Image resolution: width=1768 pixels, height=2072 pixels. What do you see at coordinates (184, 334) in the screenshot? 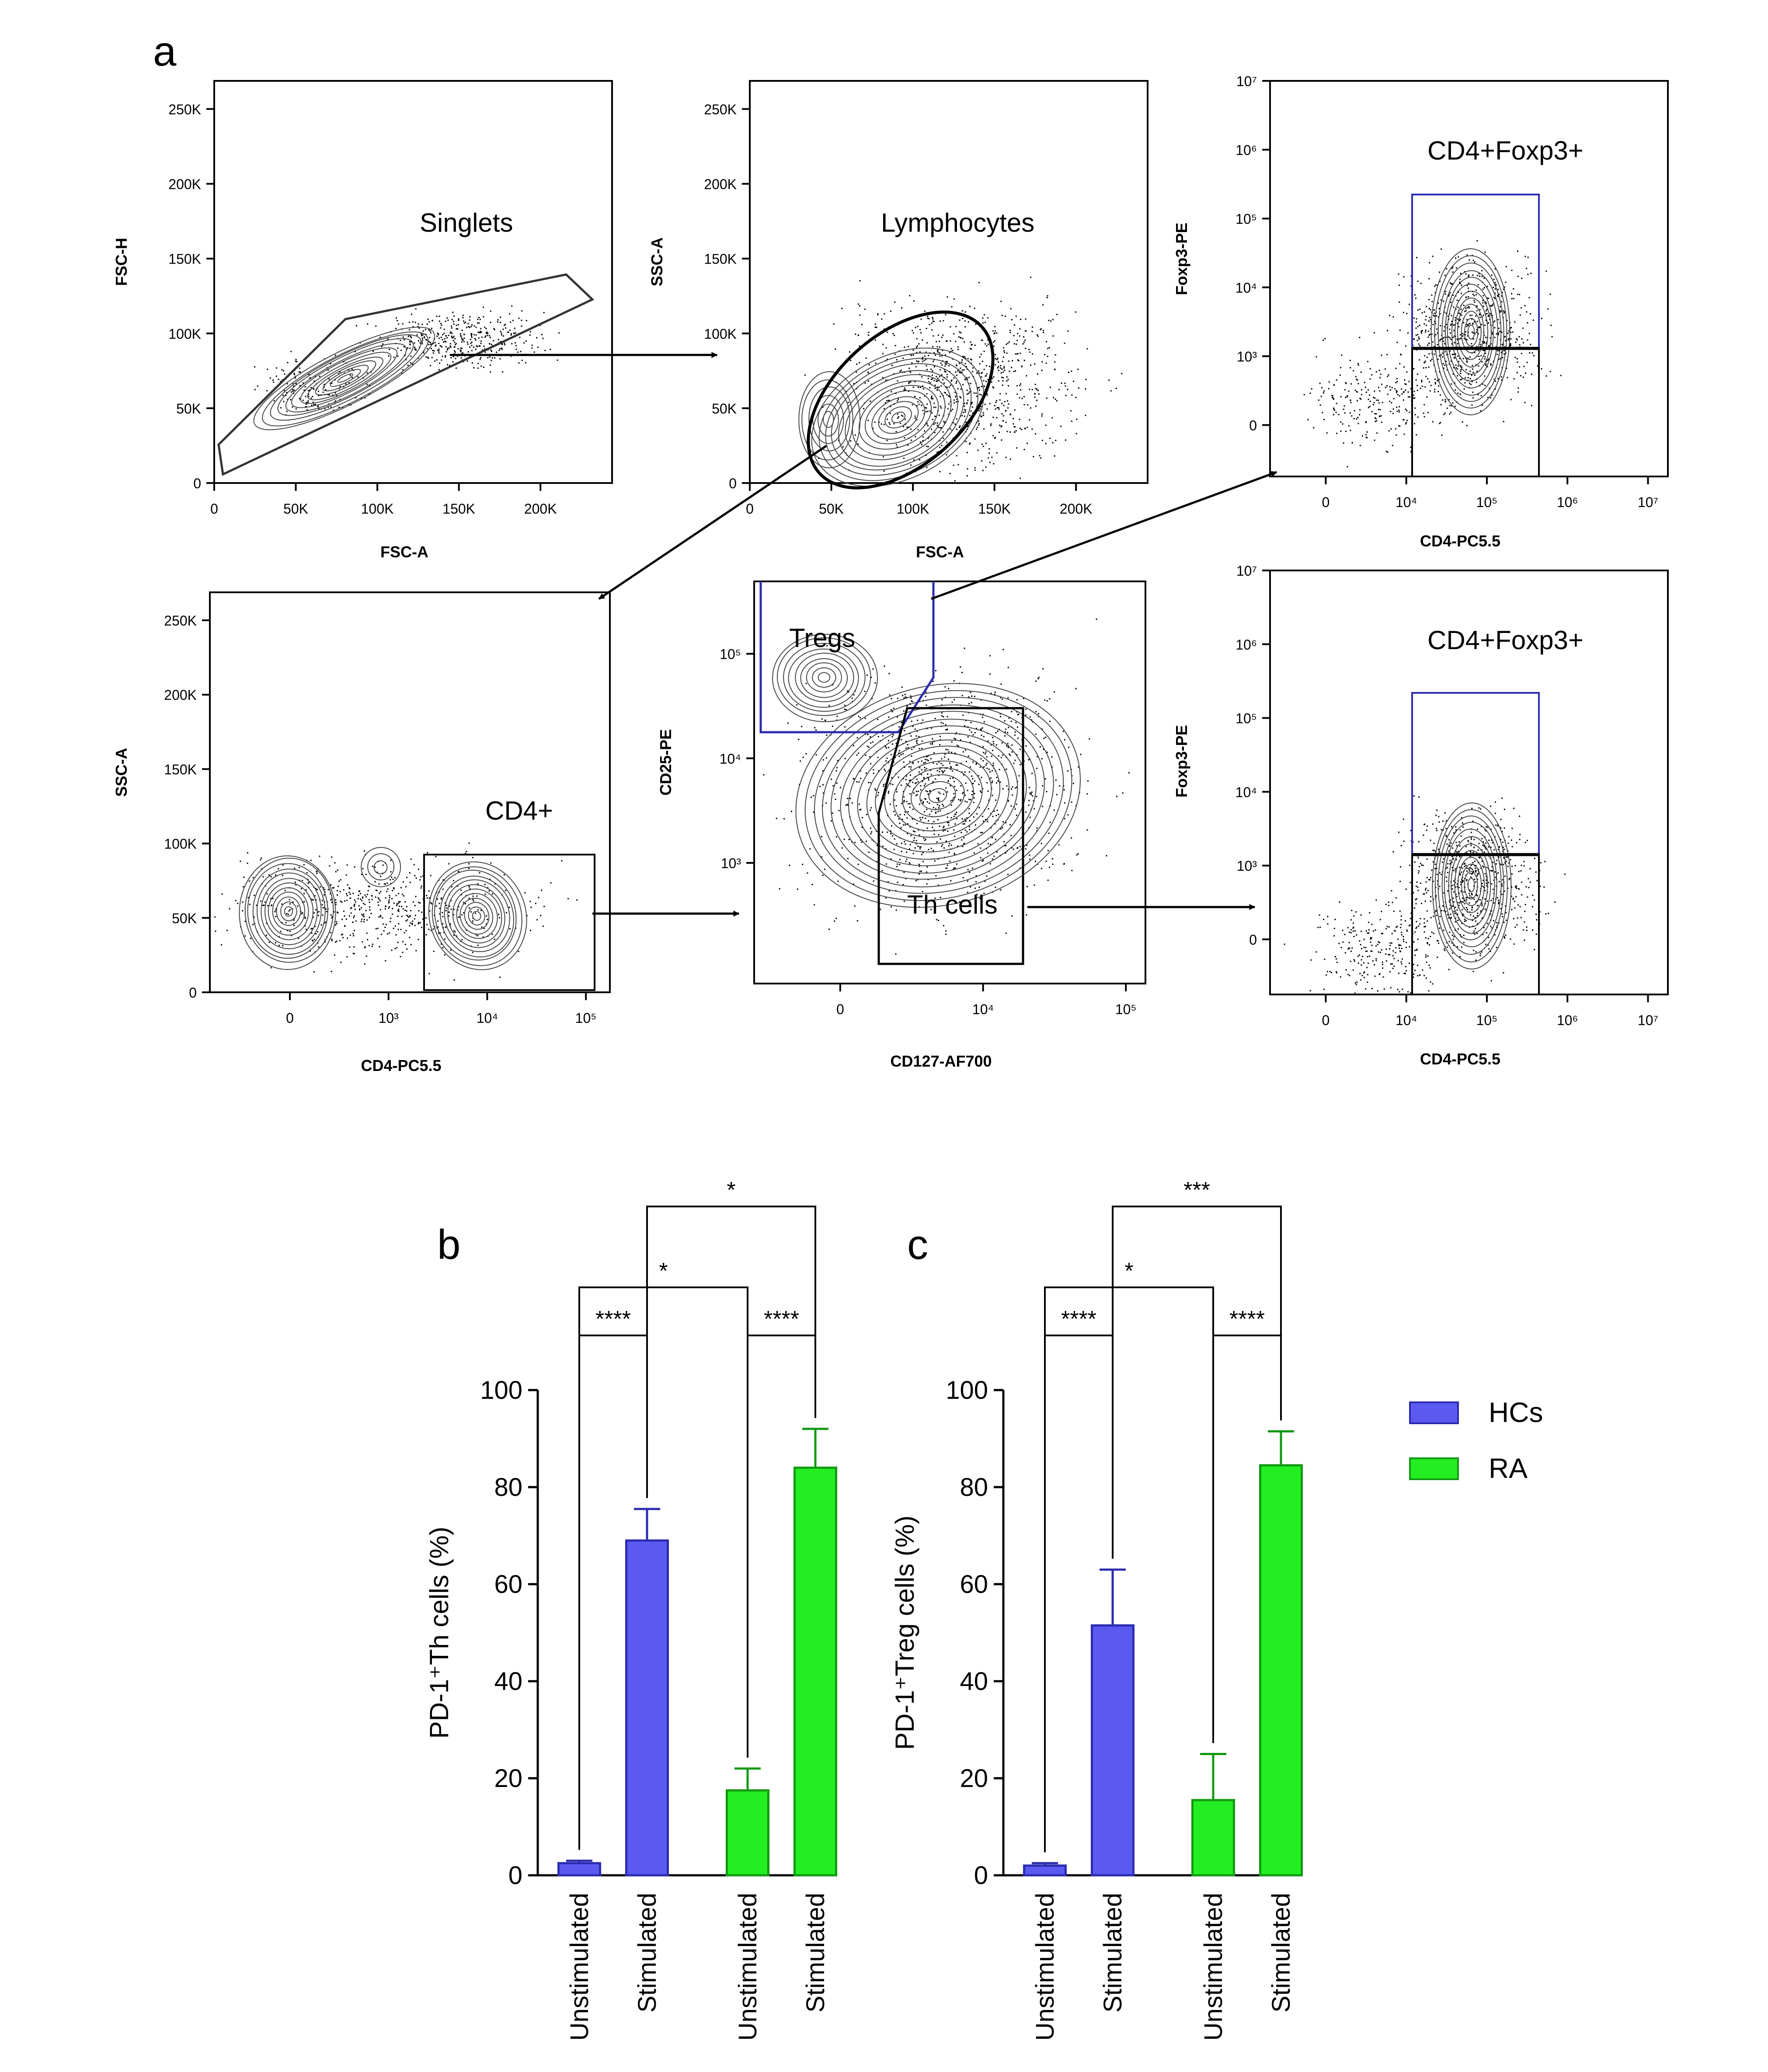
I see `singlets-ytick-label: 100K` at bounding box center [184, 334].